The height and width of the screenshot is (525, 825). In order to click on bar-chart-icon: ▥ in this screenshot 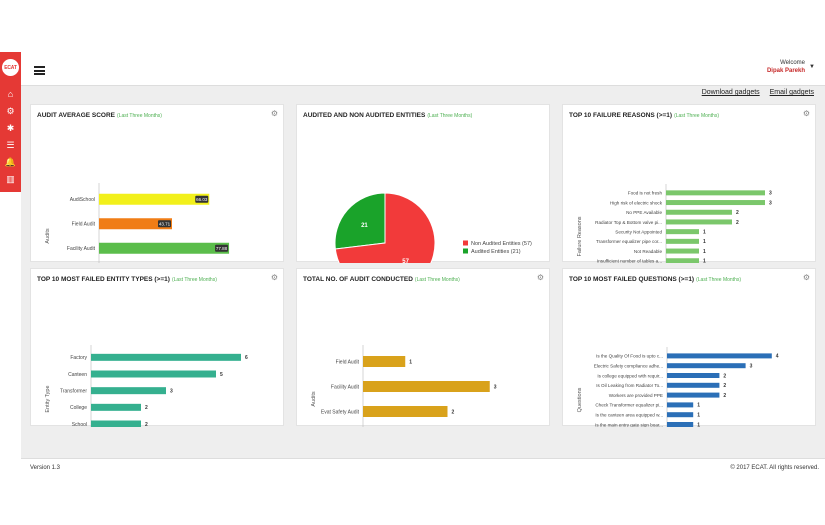, I will do `click(10, 179)`.